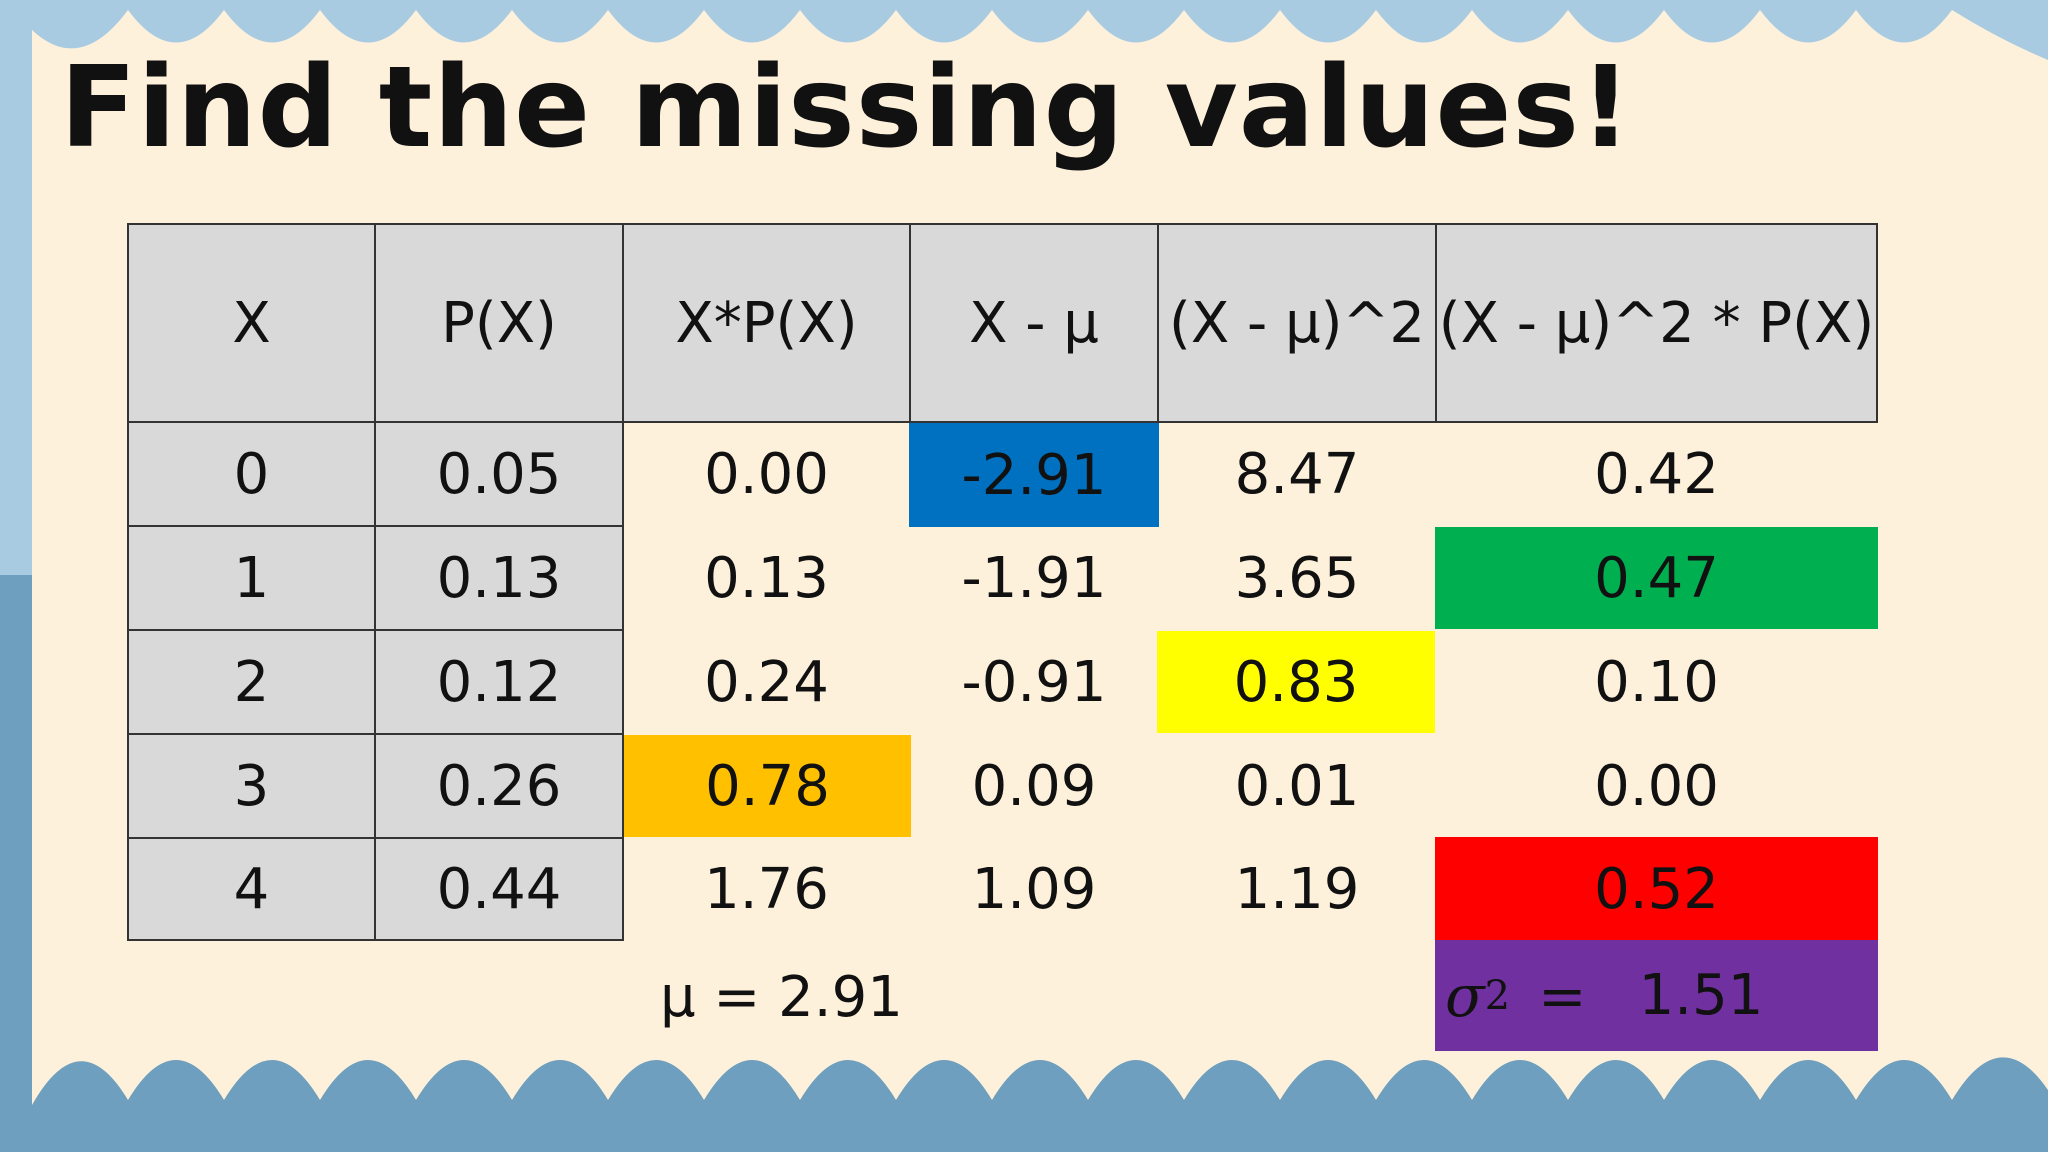  I want to click on cell-px: 0.12, so click(499, 682).